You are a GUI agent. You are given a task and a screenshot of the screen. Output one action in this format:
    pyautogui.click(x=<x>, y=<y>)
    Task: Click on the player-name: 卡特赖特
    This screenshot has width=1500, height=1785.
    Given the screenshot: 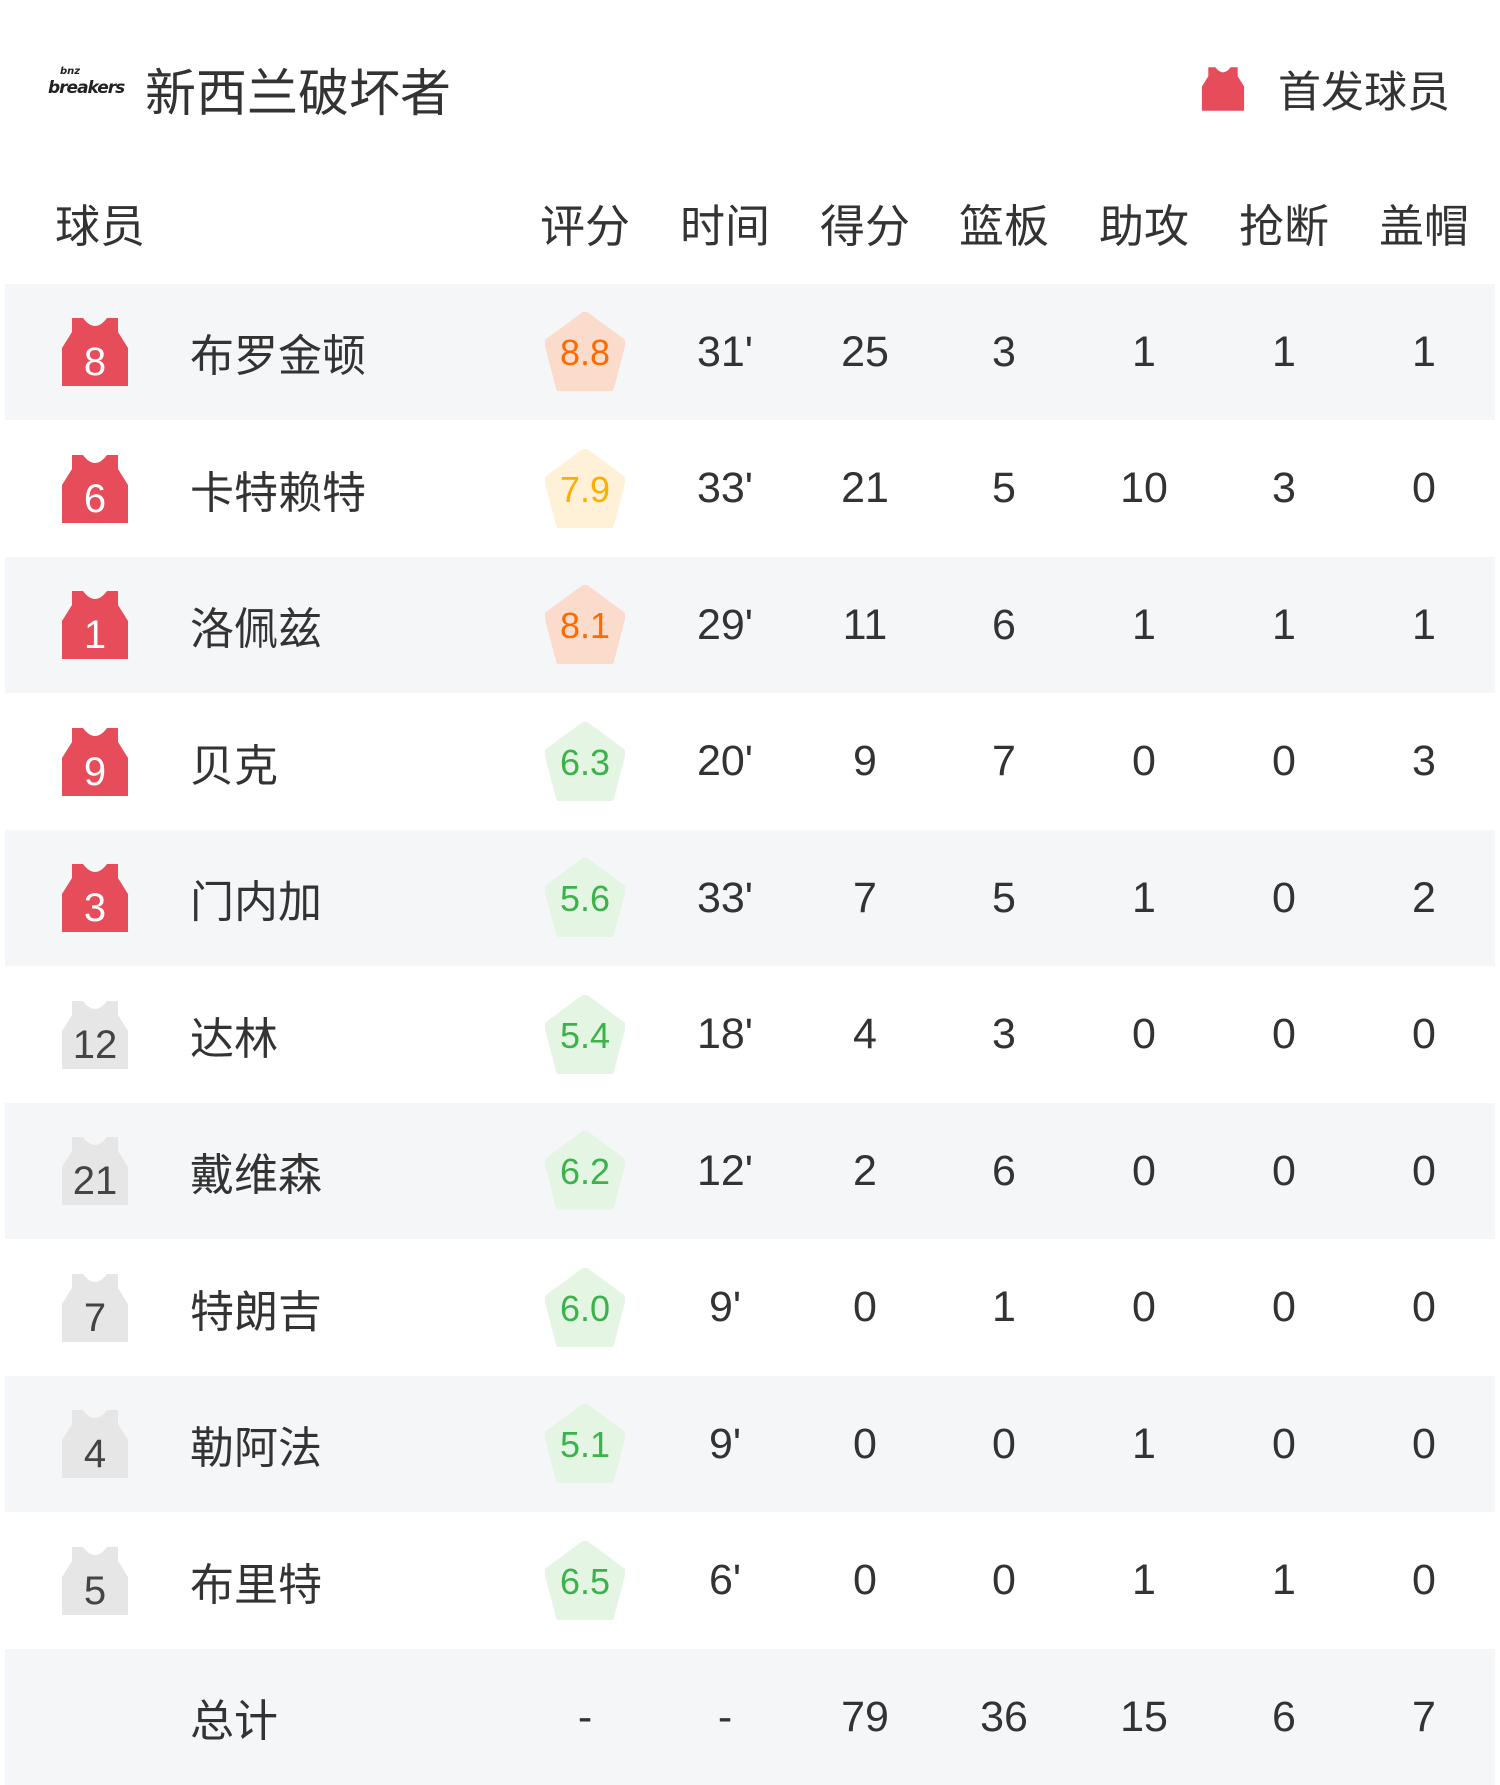 What is the action you would take?
    pyautogui.click(x=278, y=493)
    